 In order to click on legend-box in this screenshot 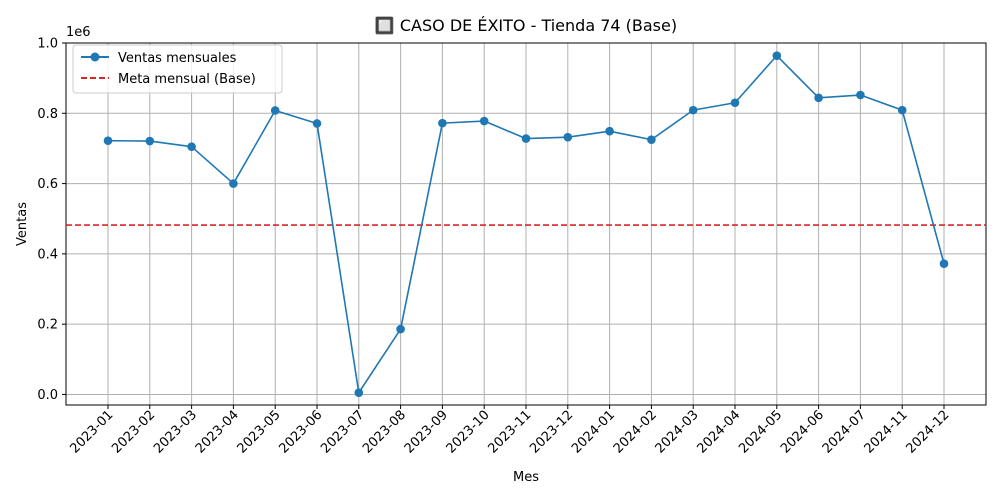, I will do `click(177, 69)`.